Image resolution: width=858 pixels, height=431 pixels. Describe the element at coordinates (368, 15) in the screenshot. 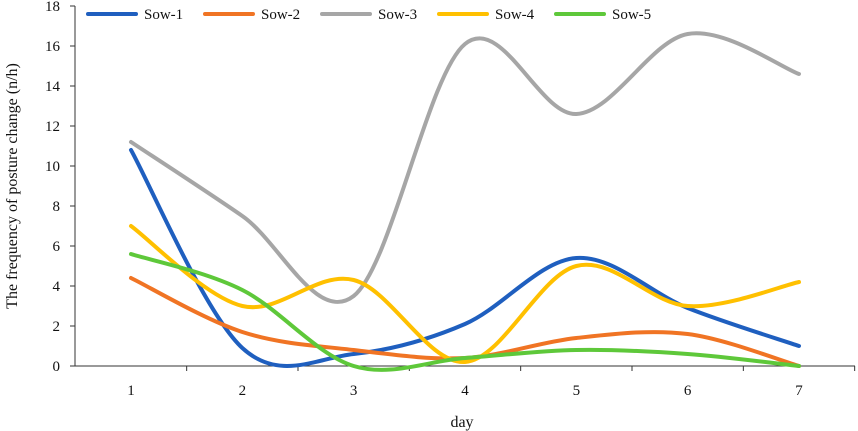

I see `legend: Sow-1 Sow-2 Sow-3 Sow-4 Sow-5` at that location.